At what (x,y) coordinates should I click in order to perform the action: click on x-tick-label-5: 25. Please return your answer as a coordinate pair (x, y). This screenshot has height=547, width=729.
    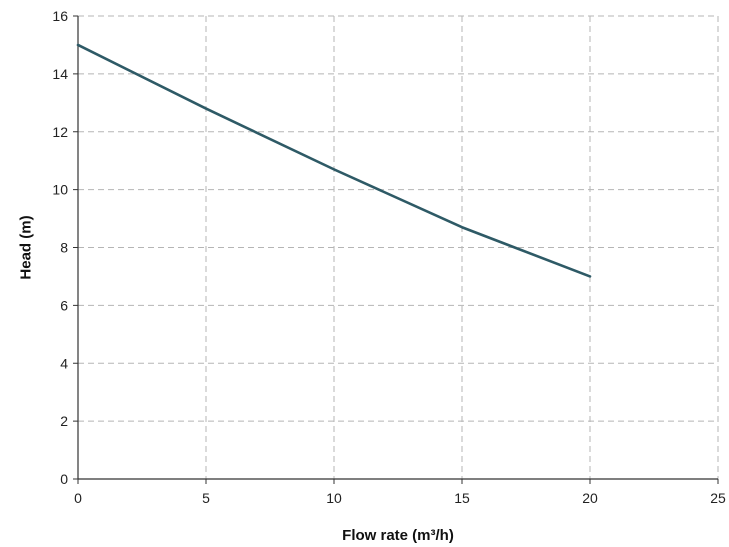
    Looking at the image, I should click on (718, 498).